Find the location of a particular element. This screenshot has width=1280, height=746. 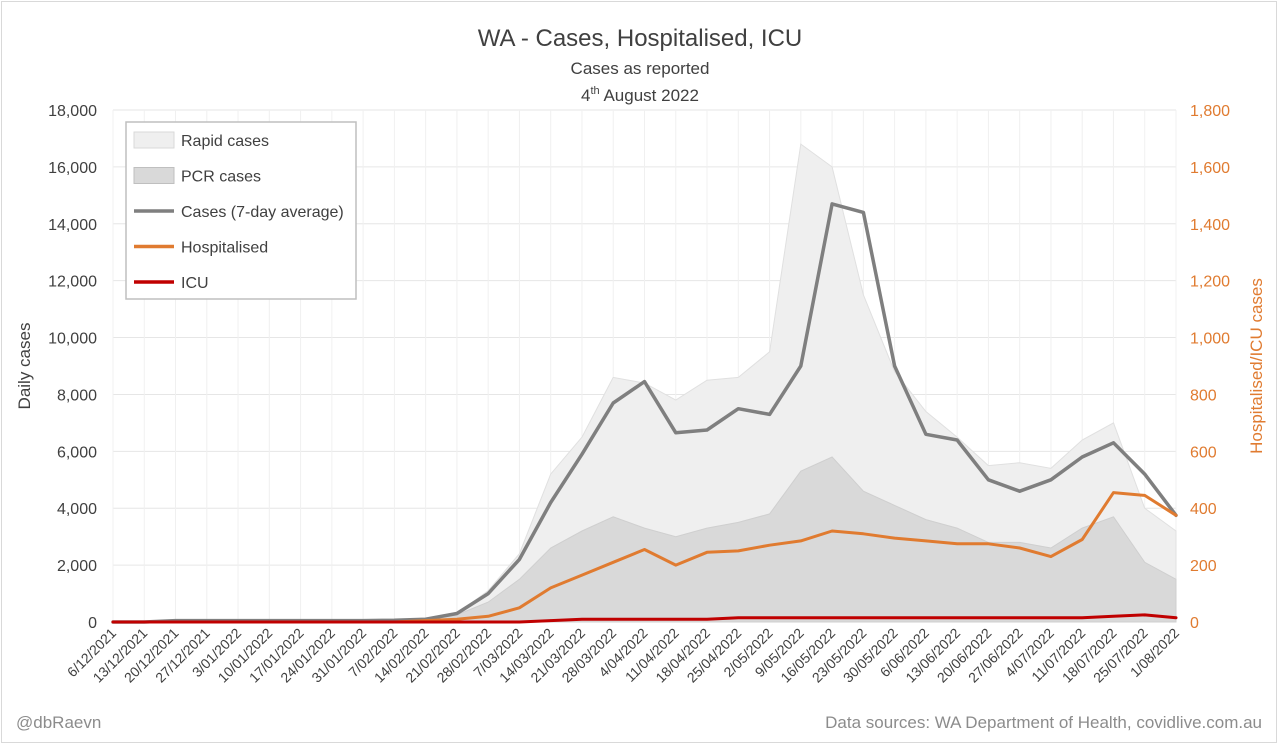

y2-tick-label: 1,800 is located at coordinates (1210, 111).